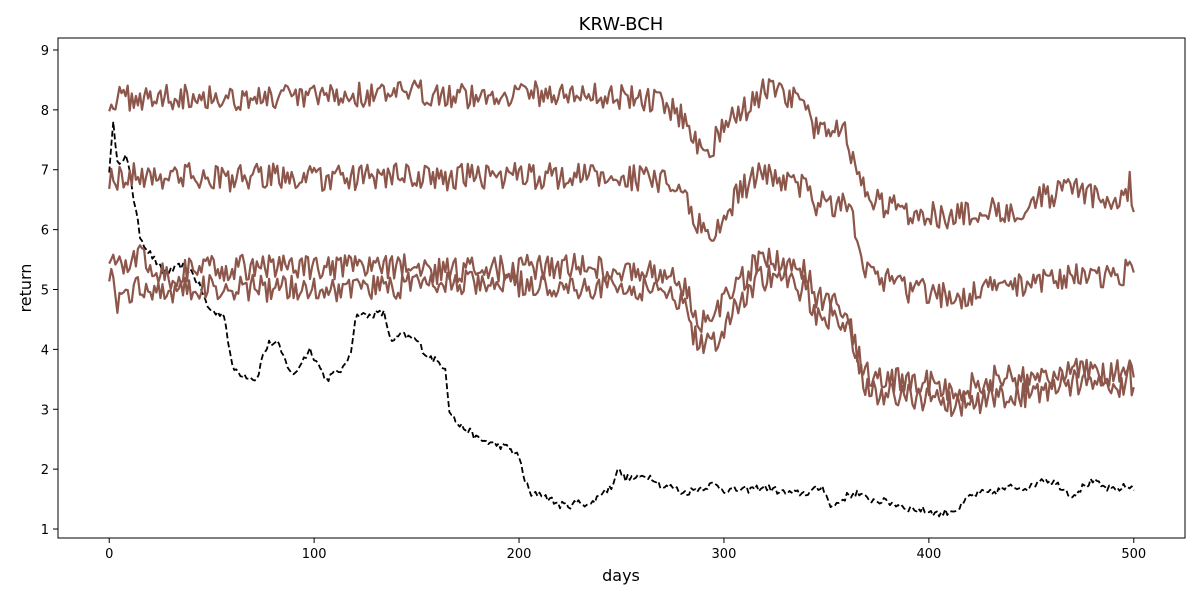  I want to click on x-axis-label: days, so click(621, 575).